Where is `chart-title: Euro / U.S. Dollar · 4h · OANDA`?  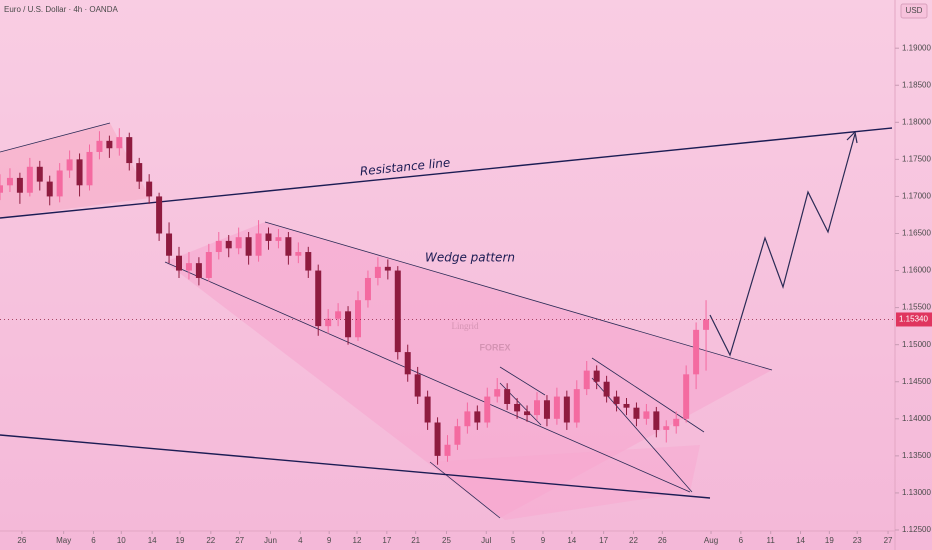
chart-title: Euro / U.S. Dollar · 4h · OANDA is located at coordinates (61, 9).